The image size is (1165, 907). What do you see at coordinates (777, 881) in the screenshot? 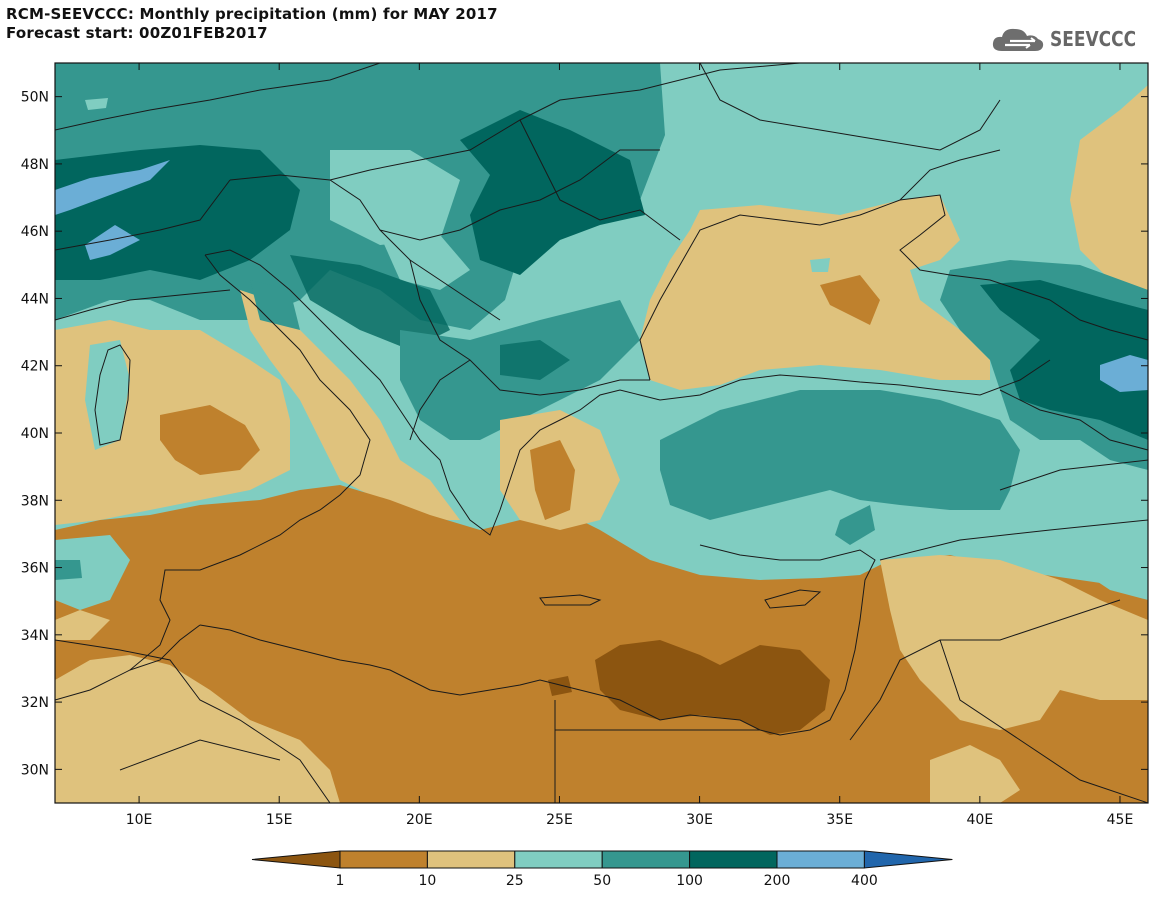
I see `colorbar-label: 200` at bounding box center [777, 881].